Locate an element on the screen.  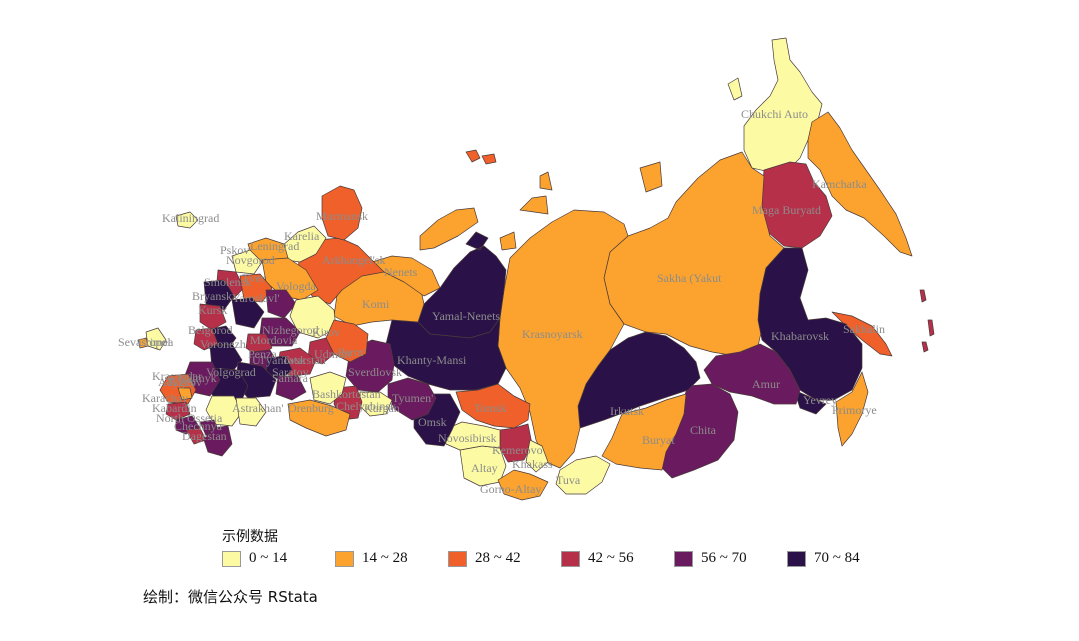
region-label: Primorye is located at coordinates (854, 410).